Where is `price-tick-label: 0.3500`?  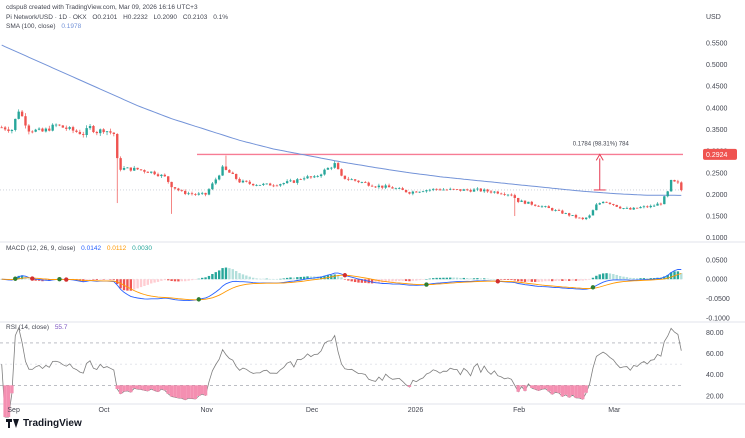
price-tick-label: 0.3500 is located at coordinates (717, 130).